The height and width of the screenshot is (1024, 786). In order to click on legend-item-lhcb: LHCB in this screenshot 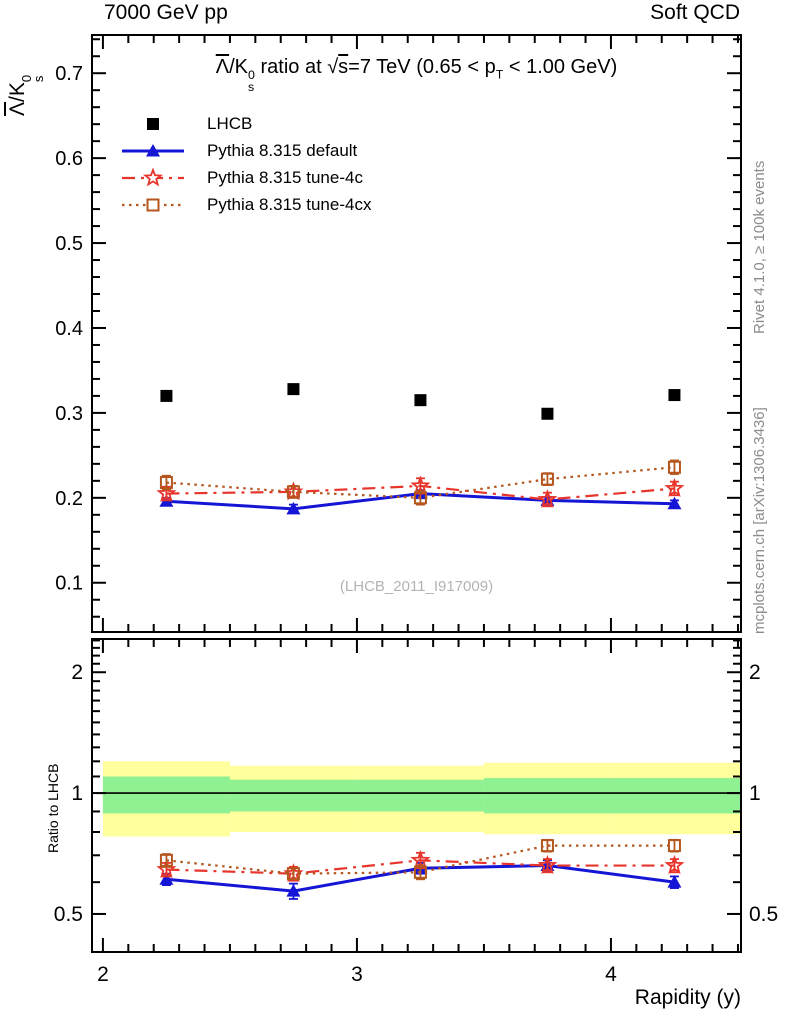, I will do `click(246, 123)`.